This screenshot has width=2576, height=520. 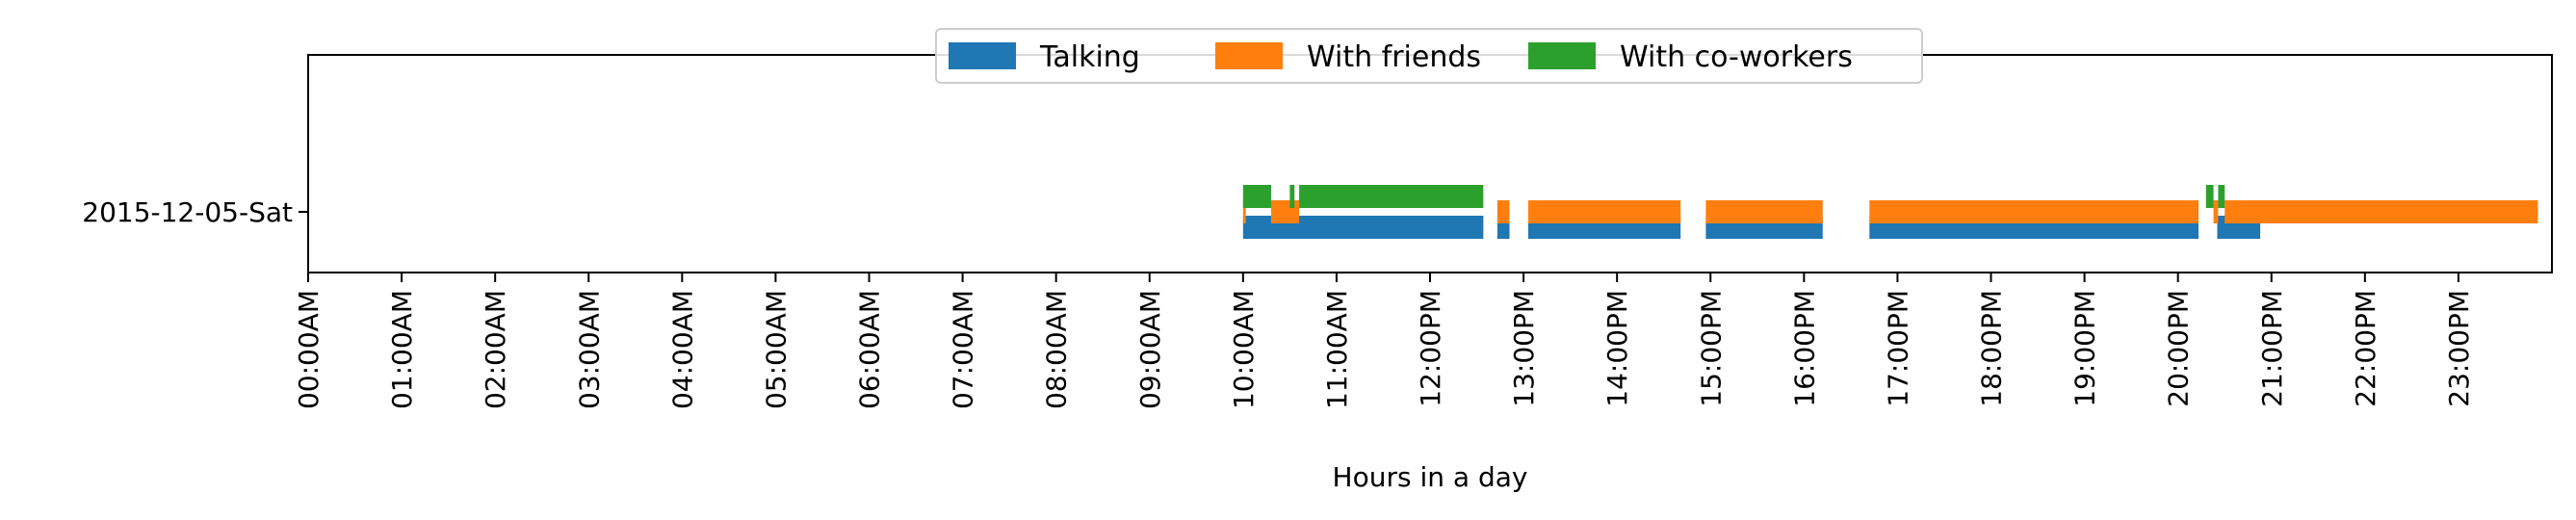 What do you see at coordinates (495, 349) in the screenshot?
I see `x-tick-label: 02:00AM` at bounding box center [495, 349].